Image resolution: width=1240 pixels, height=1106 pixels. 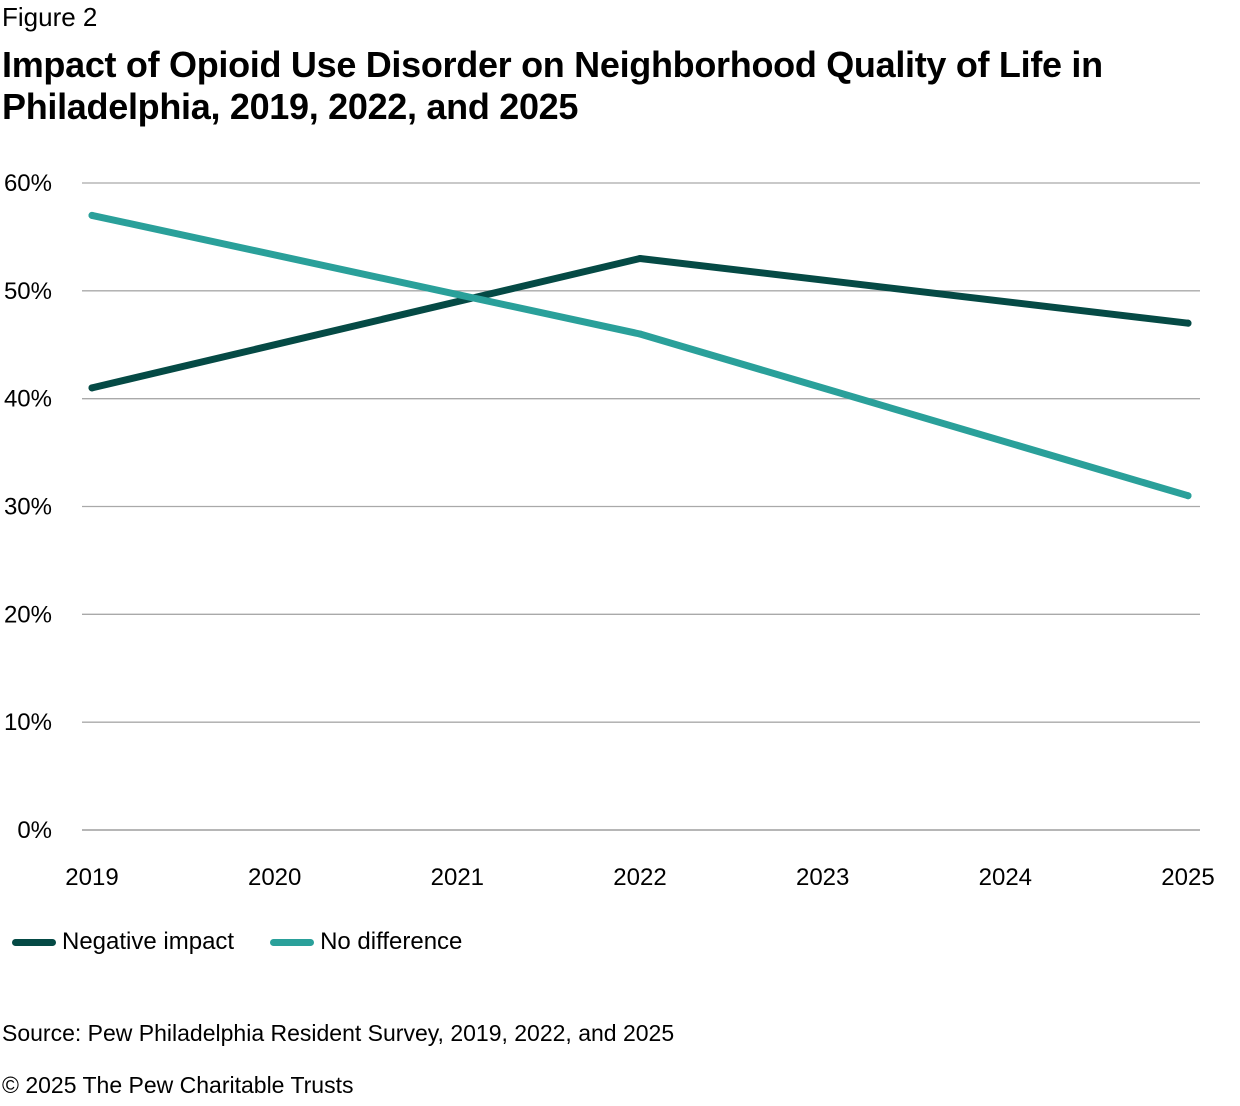 I want to click on legend-item-no-difference: No difference, so click(x=366, y=942).